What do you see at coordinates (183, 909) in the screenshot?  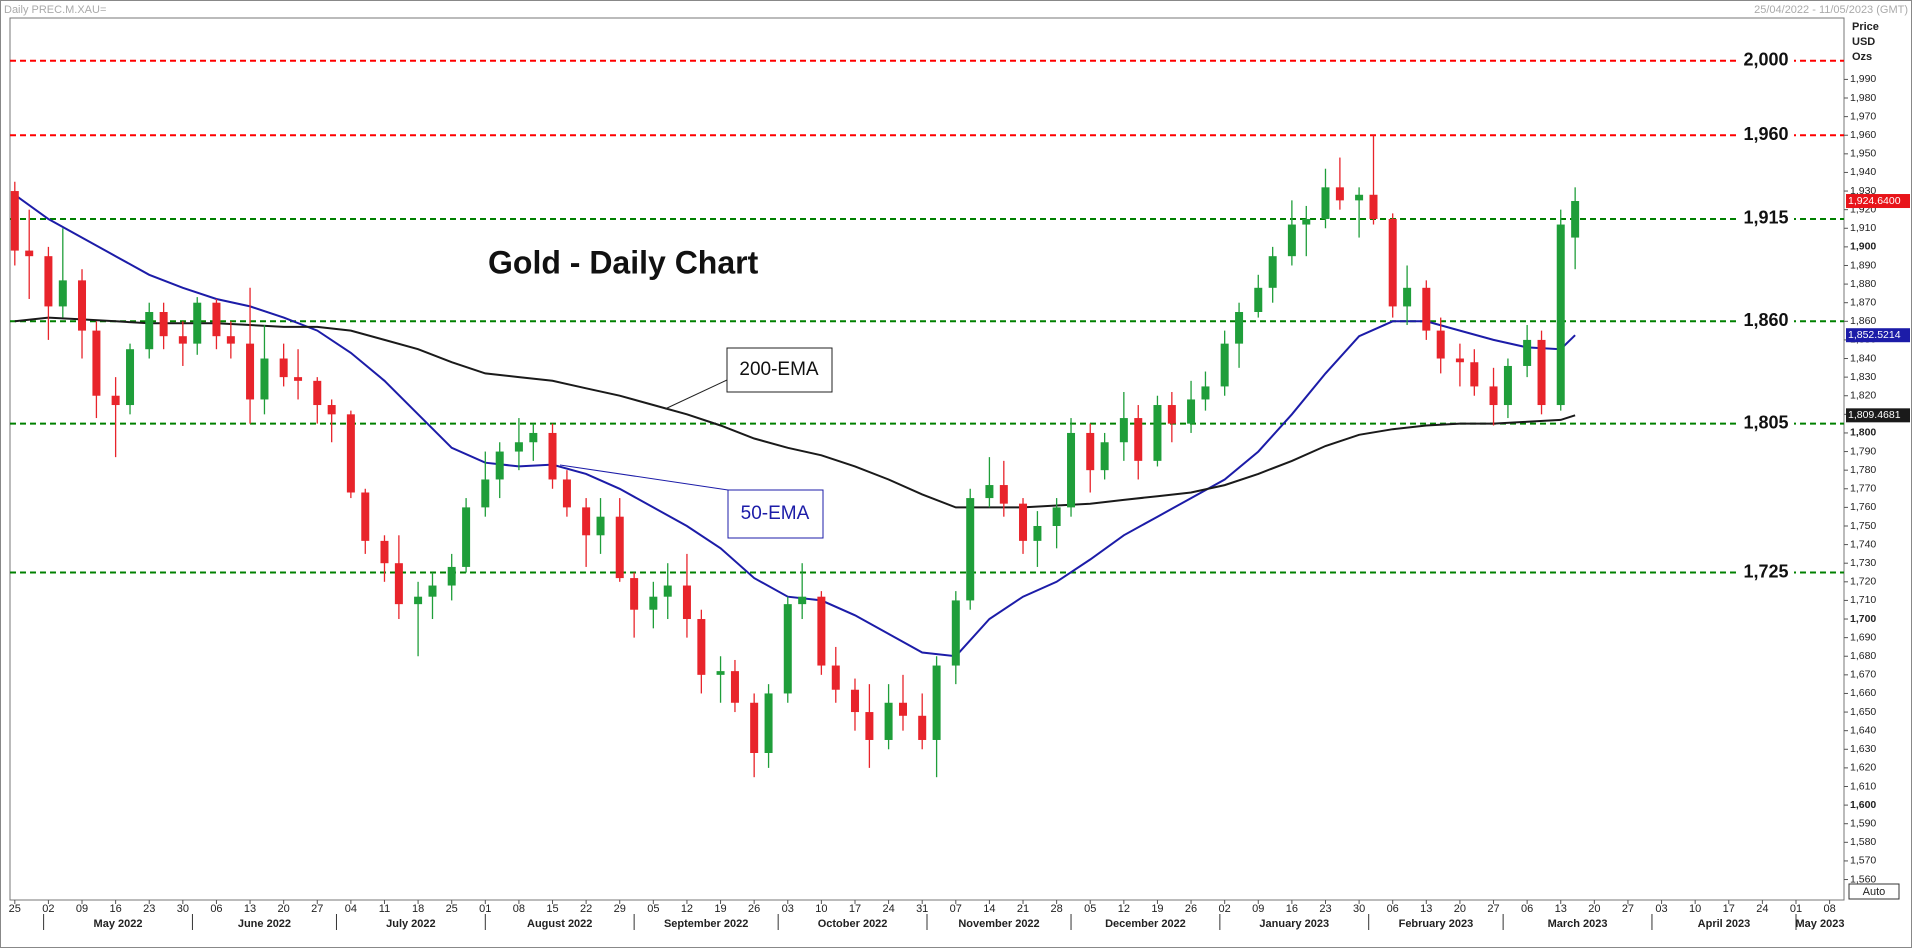 I see `x-tick-label: 30` at bounding box center [183, 909].